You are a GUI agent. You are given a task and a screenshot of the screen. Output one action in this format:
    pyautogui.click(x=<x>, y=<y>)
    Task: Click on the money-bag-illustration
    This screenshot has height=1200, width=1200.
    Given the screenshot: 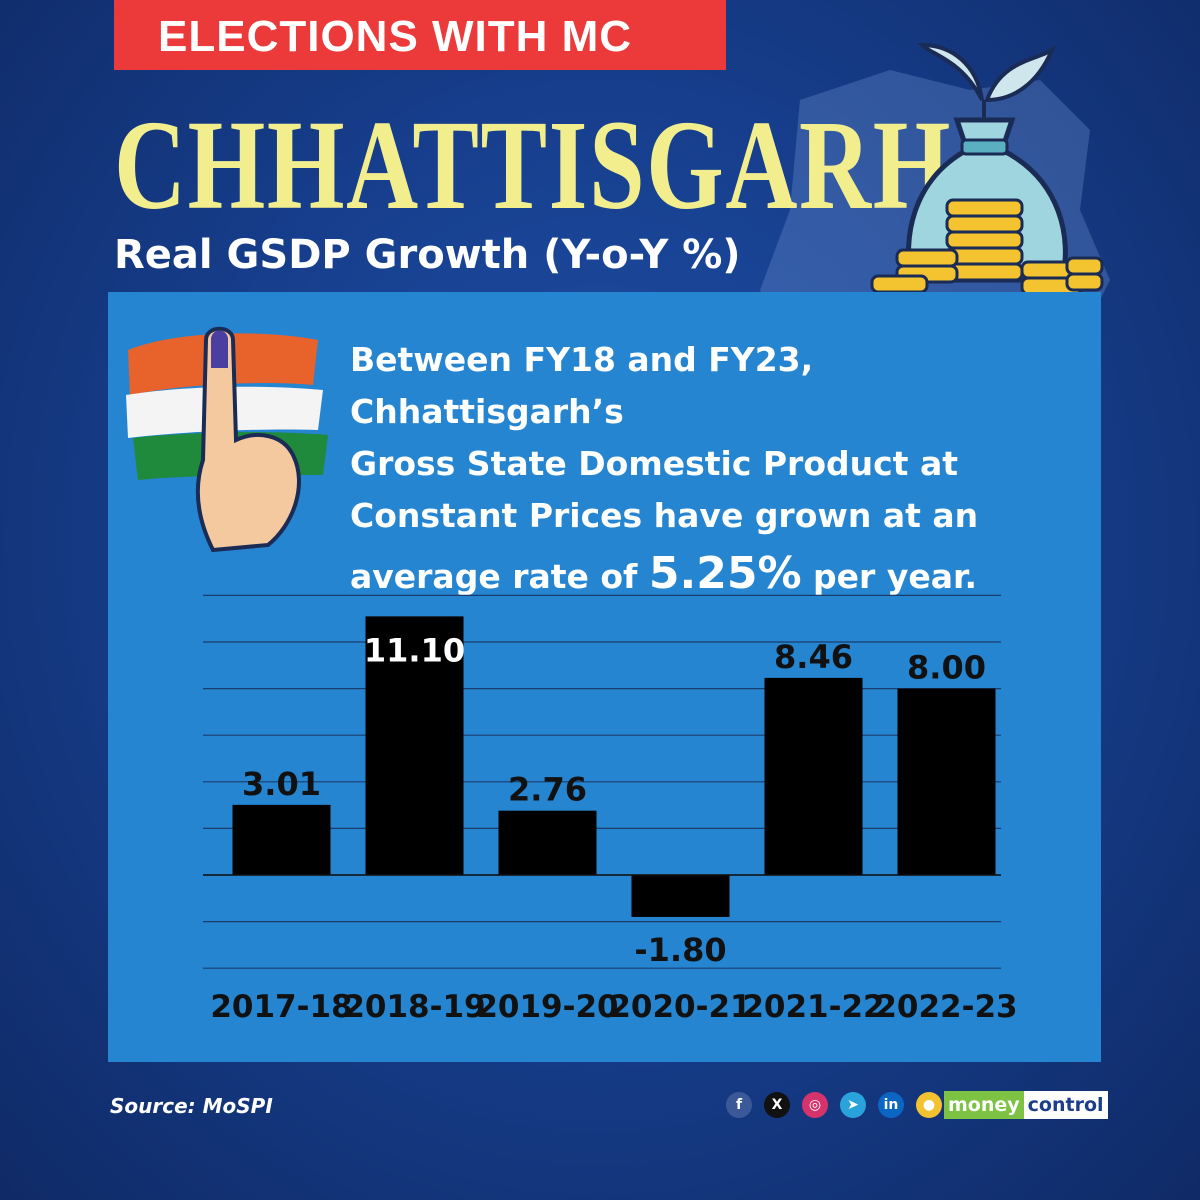 What is the action you would take?
    pyautogui.click(x=987, y=169)
    